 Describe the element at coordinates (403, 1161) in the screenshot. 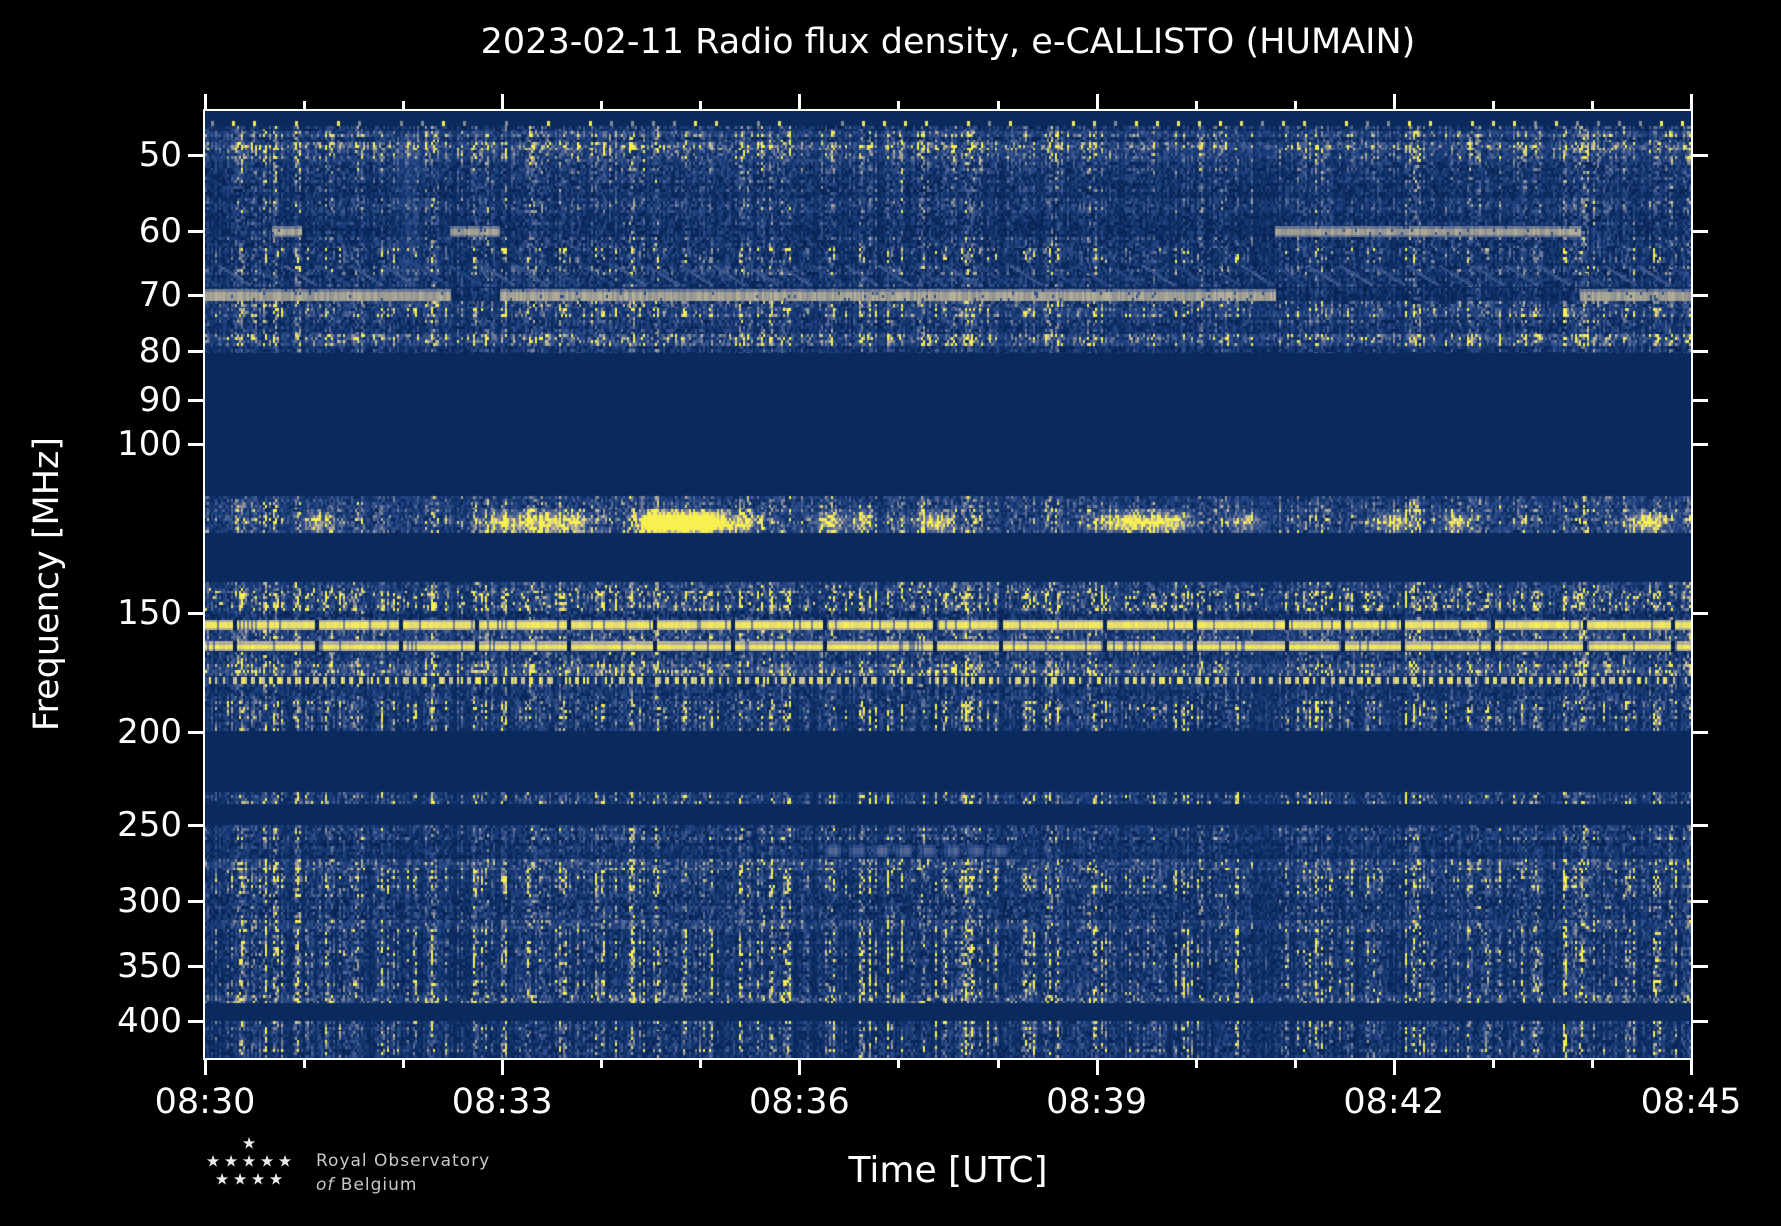

I see `logo-text-line1: Royal Observatory` at that location.